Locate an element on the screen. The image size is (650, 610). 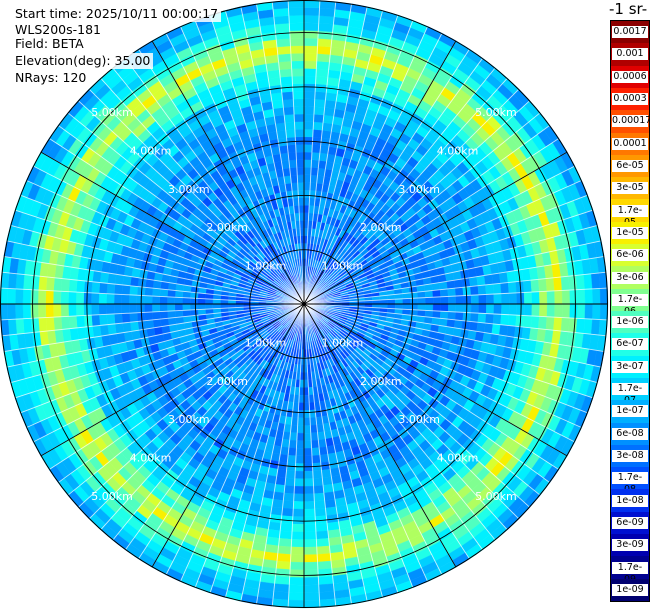
field-label: Field: BETA is located at coordinates (49, 44).